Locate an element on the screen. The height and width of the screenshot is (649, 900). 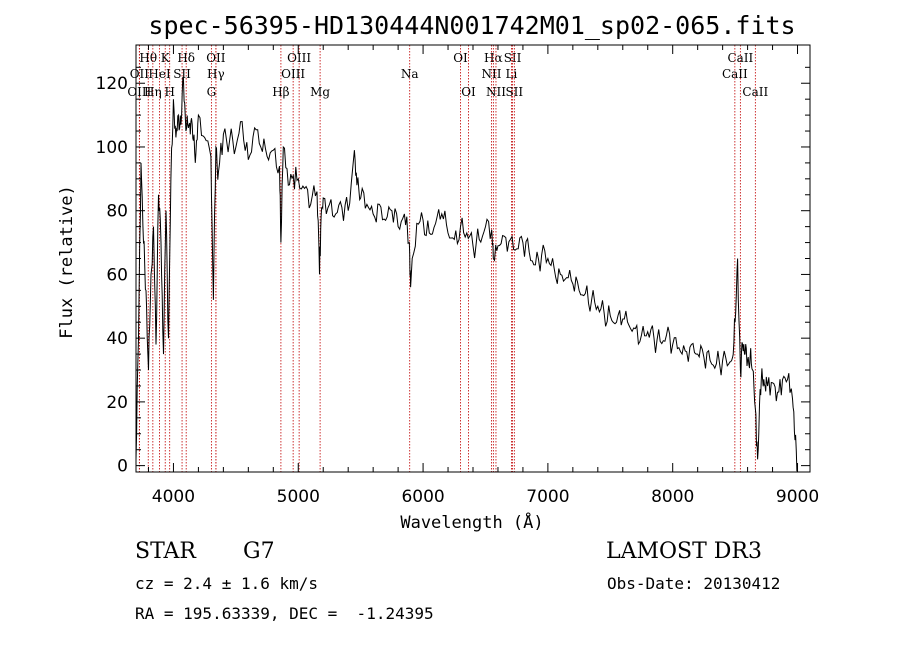
line-label-12: OIII is located at coordinates (299, 58).